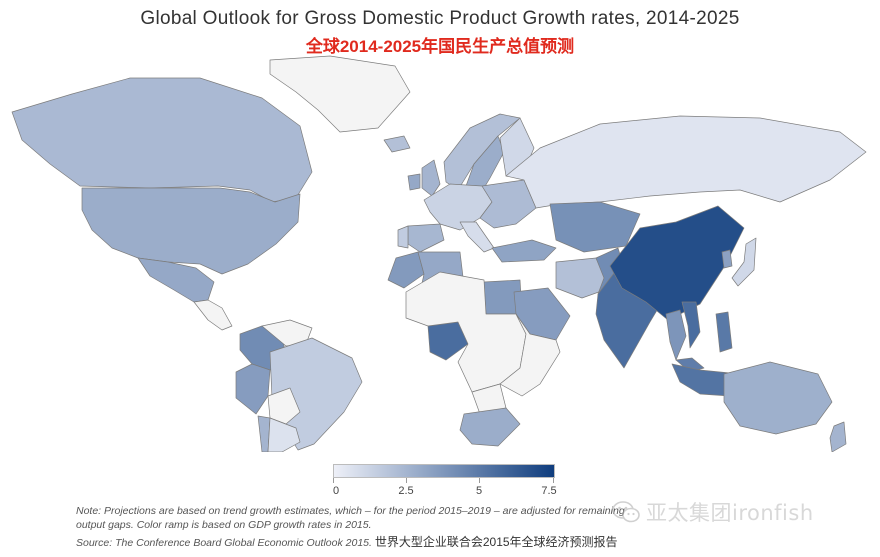 The image size is (880, 557). Describe the element at coordinates (549, 491) in the screenshot. I see `legend-tick-label: 7.5` at that location.